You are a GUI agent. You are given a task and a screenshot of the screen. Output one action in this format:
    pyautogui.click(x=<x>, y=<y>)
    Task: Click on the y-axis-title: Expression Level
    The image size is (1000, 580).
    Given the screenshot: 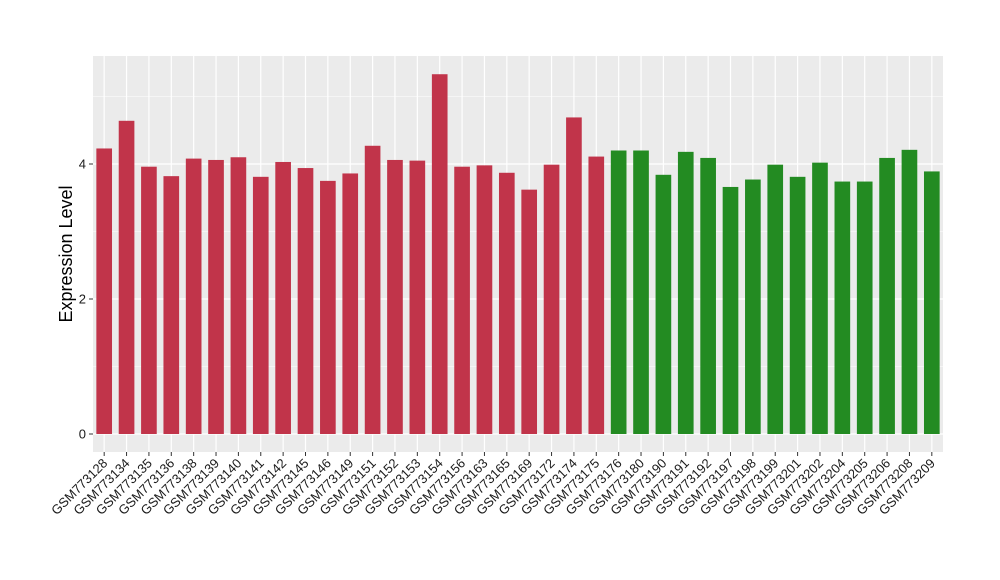 What is the action you would take?
    pyautogui.click(x=66, y=253)
    